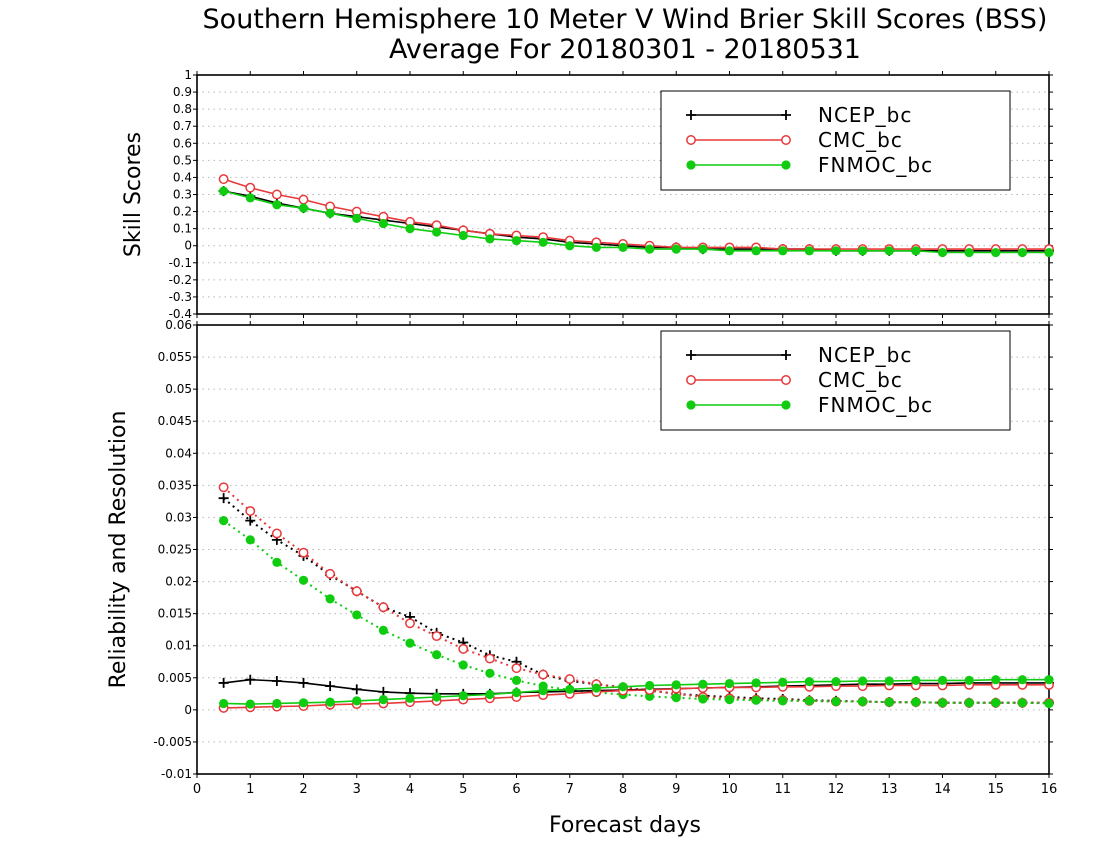 Image resolution: width=1100 pixels, height=850 pixels. Describe the element at coordinates (636, 222) in the screenshot. I see `series-line` at that location.